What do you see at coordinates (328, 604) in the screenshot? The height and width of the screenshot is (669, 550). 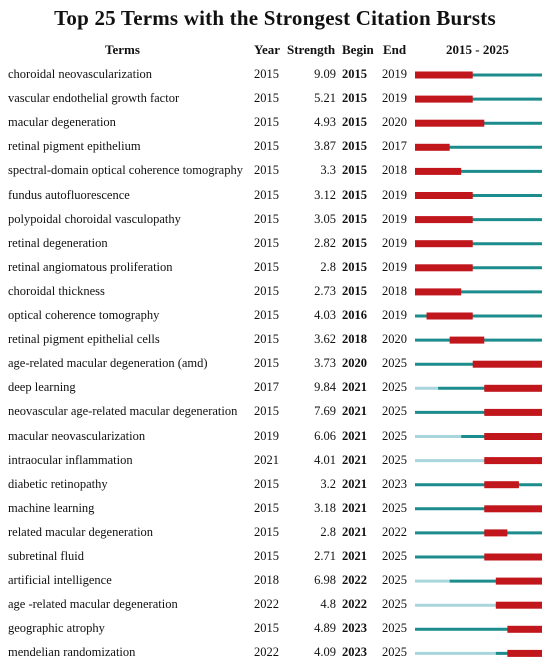 I see `row-strength: 4.8` at bounding box center [328, 604].